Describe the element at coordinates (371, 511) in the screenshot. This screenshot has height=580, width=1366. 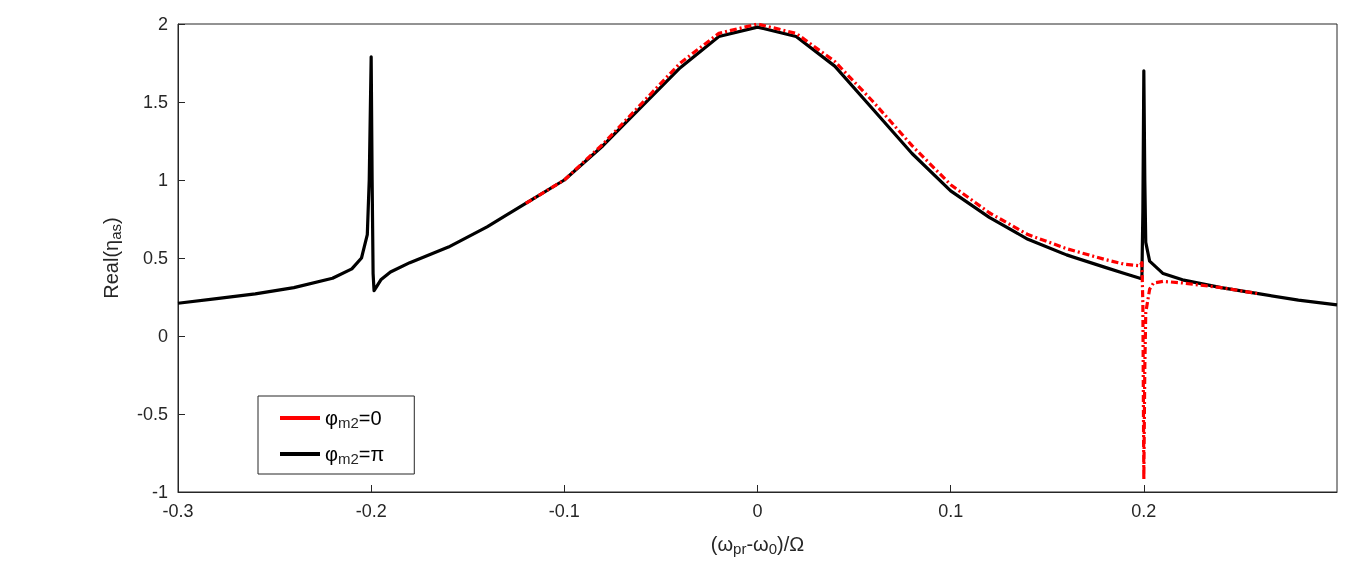
I see `x-tick-label: -0.2` at that location.